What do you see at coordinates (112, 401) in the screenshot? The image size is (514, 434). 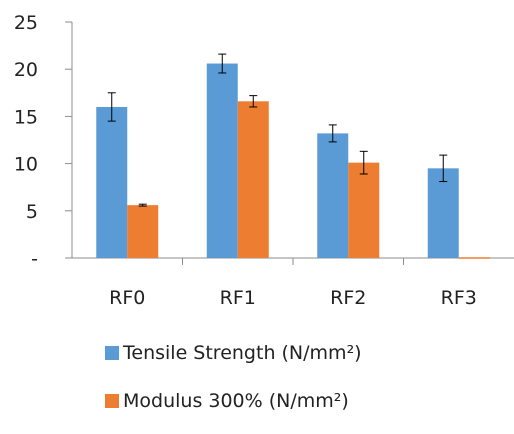 I see `legend-swatch-modulus` at bounding box center [112, 401].